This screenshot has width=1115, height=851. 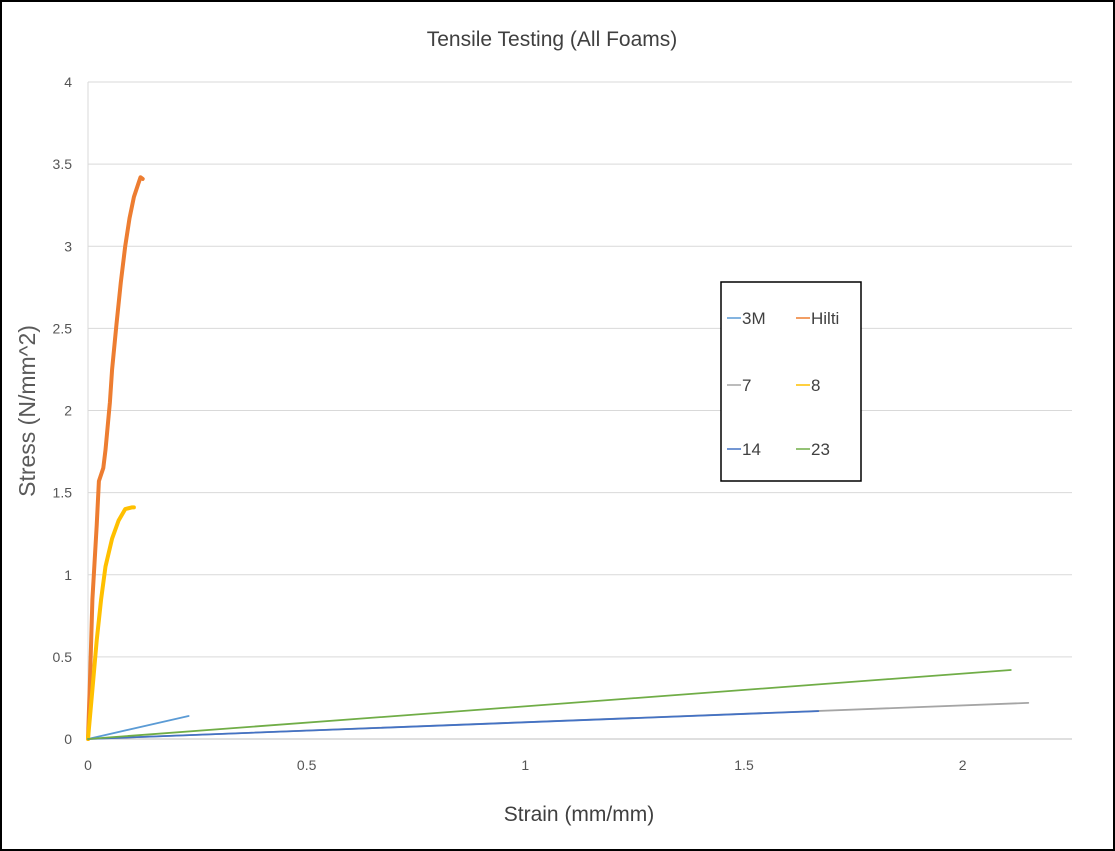 What do you see at coordinates (820, 449) in the screenshot?
I see `legend-label-23: 23` at bounding box center [820, 449].